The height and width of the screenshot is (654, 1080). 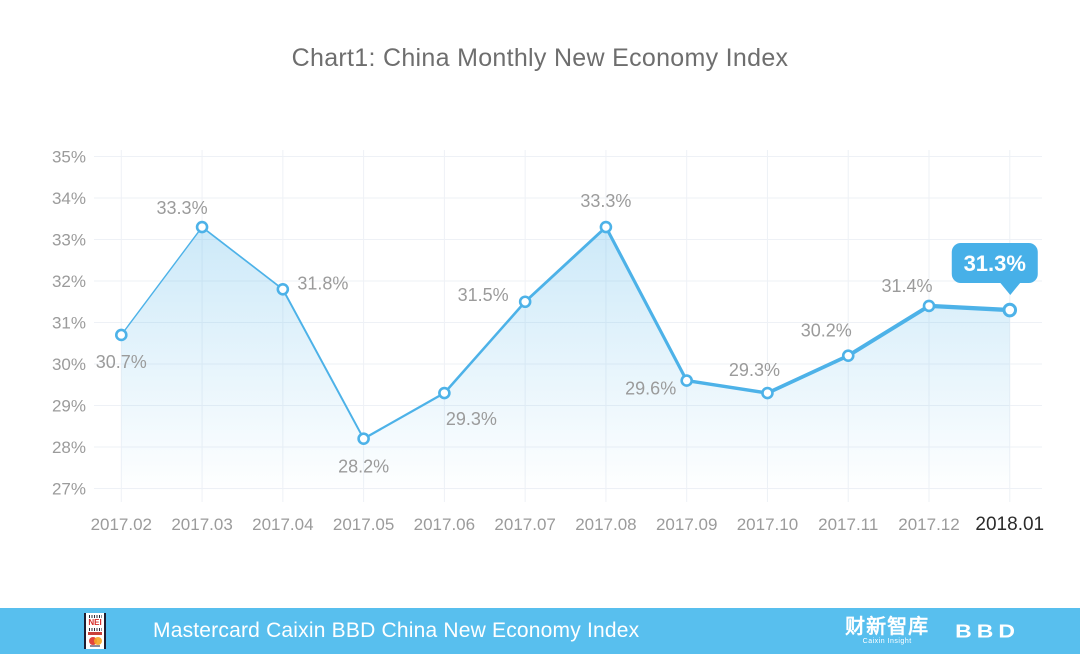 I want to click on x-tick-label: 2017.08, so click(x=605, y=524).